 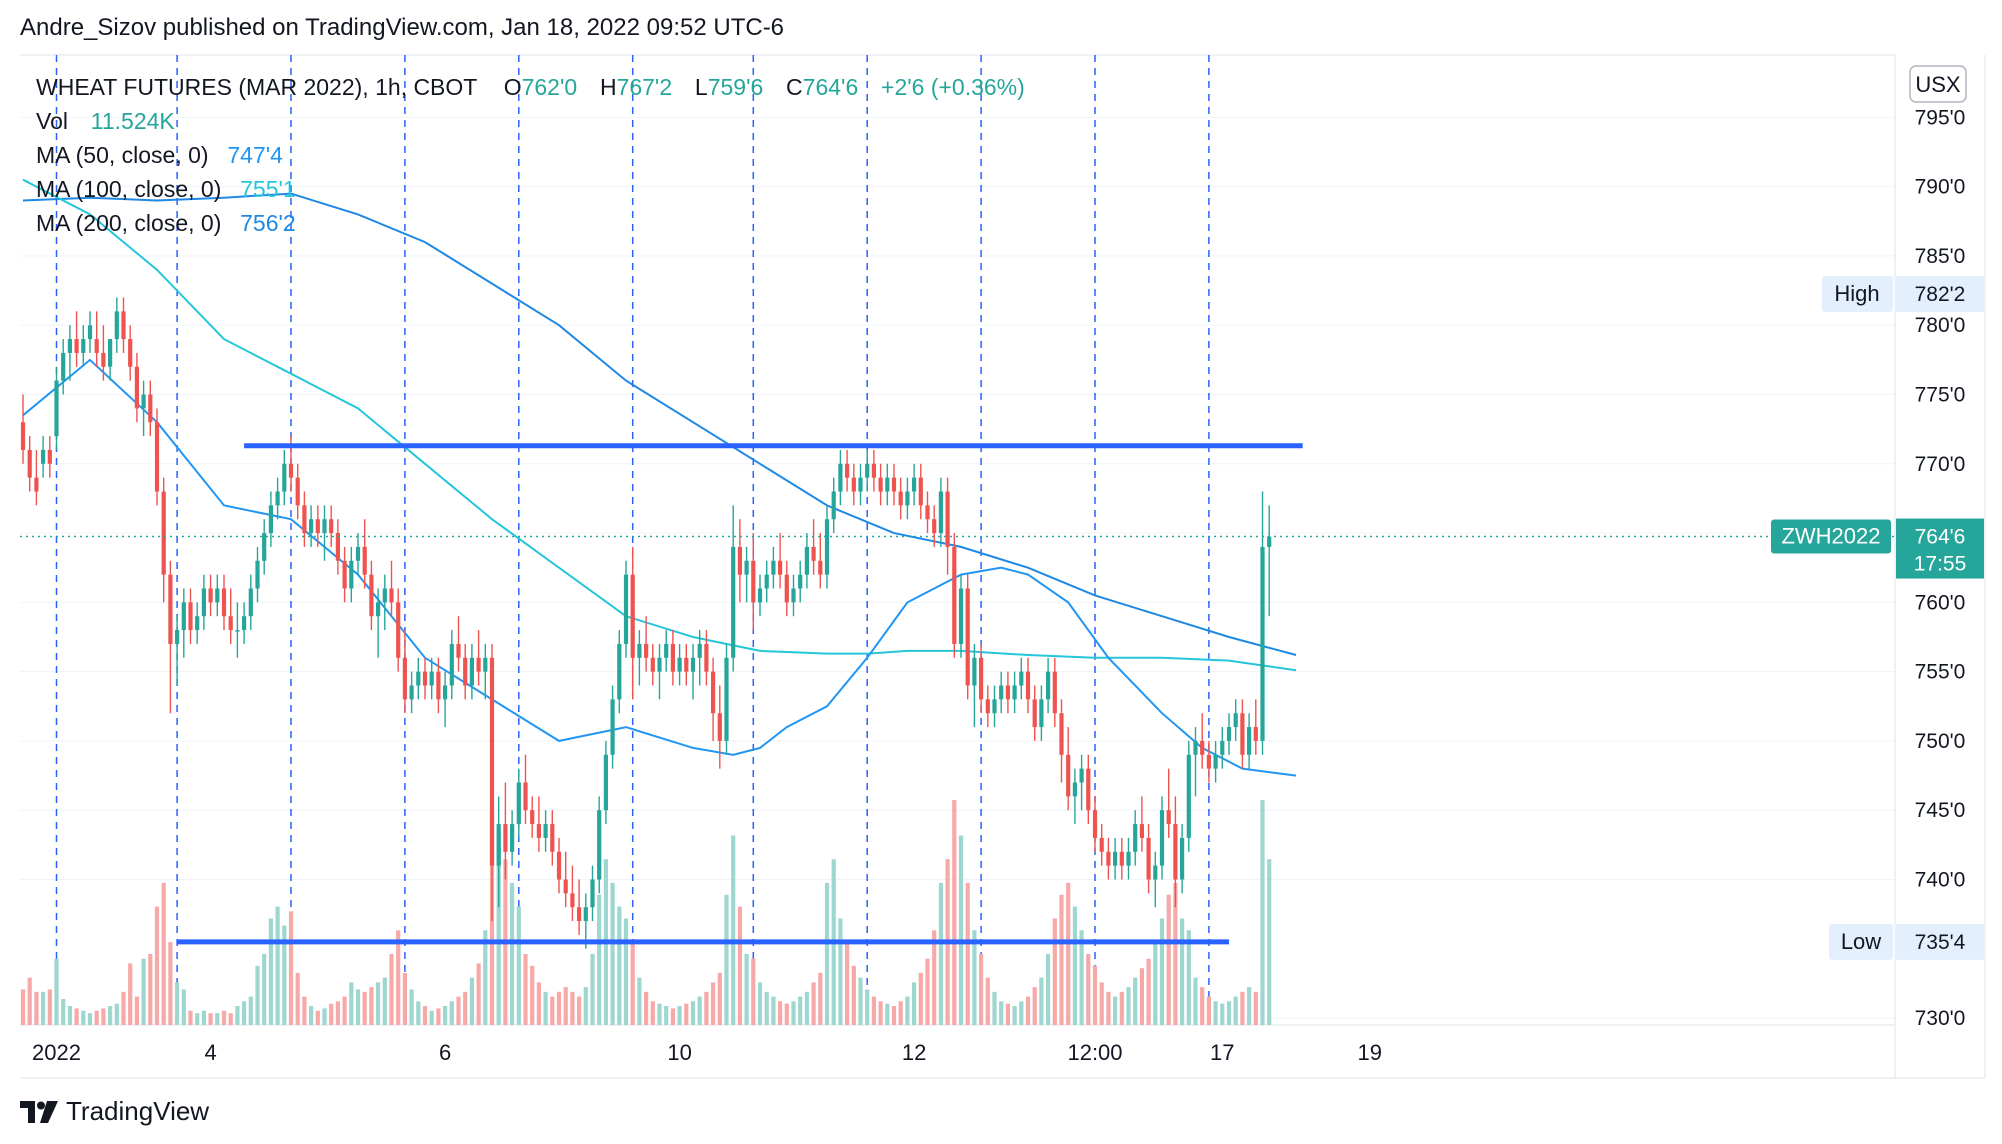 What do you see at coordinates (530, 189) in the screenshot?
I see `legend-ma100-row: MA (100, close, 0) 755'1` at bounding box center [530, 189].